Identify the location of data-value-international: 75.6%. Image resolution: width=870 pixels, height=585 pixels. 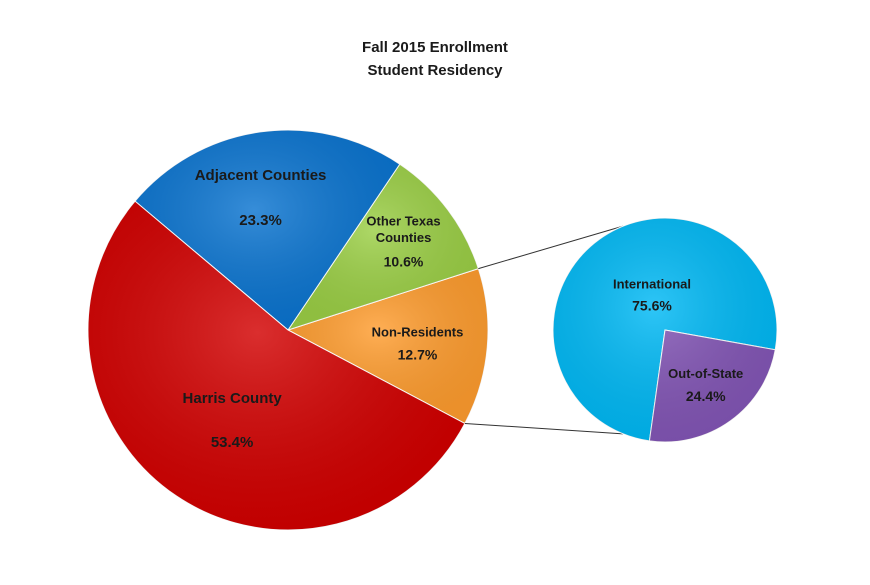
(652, 305).